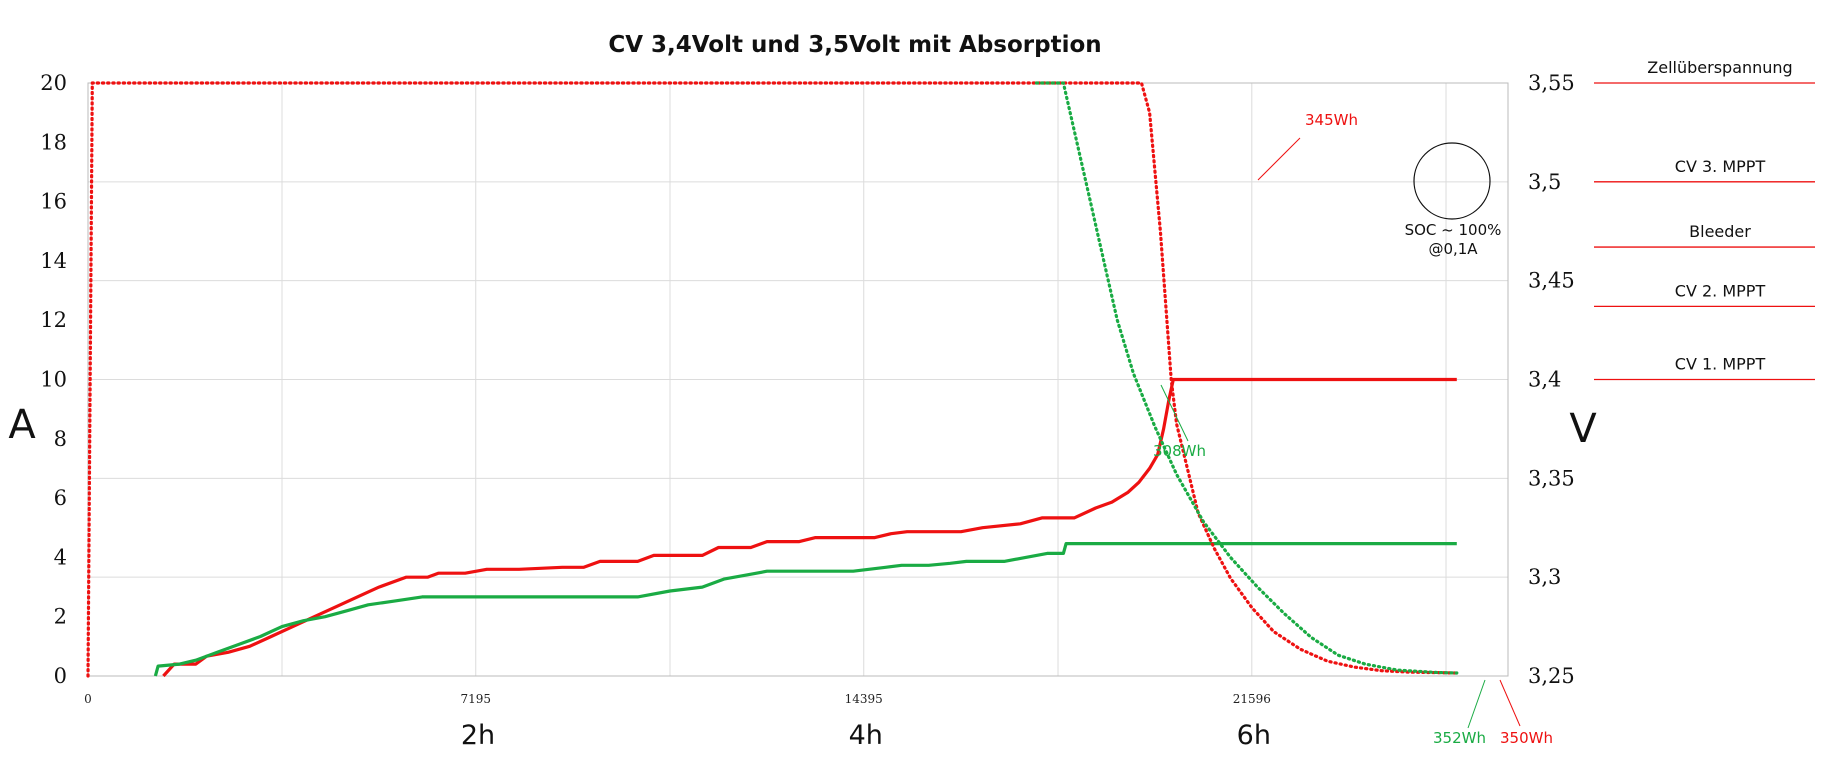  What do you see at coordinates (60, 676) in the screenshot?
I see `y-left-tick-label: 0` at bounding box center [60, 676].